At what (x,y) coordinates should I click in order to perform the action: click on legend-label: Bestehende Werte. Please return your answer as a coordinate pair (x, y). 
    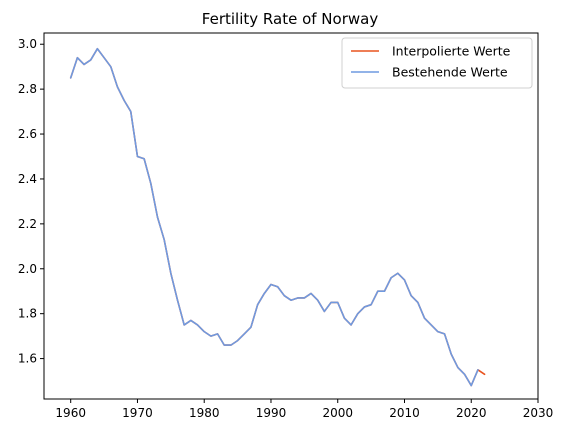
    Looking at the image, I should click on (450, 72).